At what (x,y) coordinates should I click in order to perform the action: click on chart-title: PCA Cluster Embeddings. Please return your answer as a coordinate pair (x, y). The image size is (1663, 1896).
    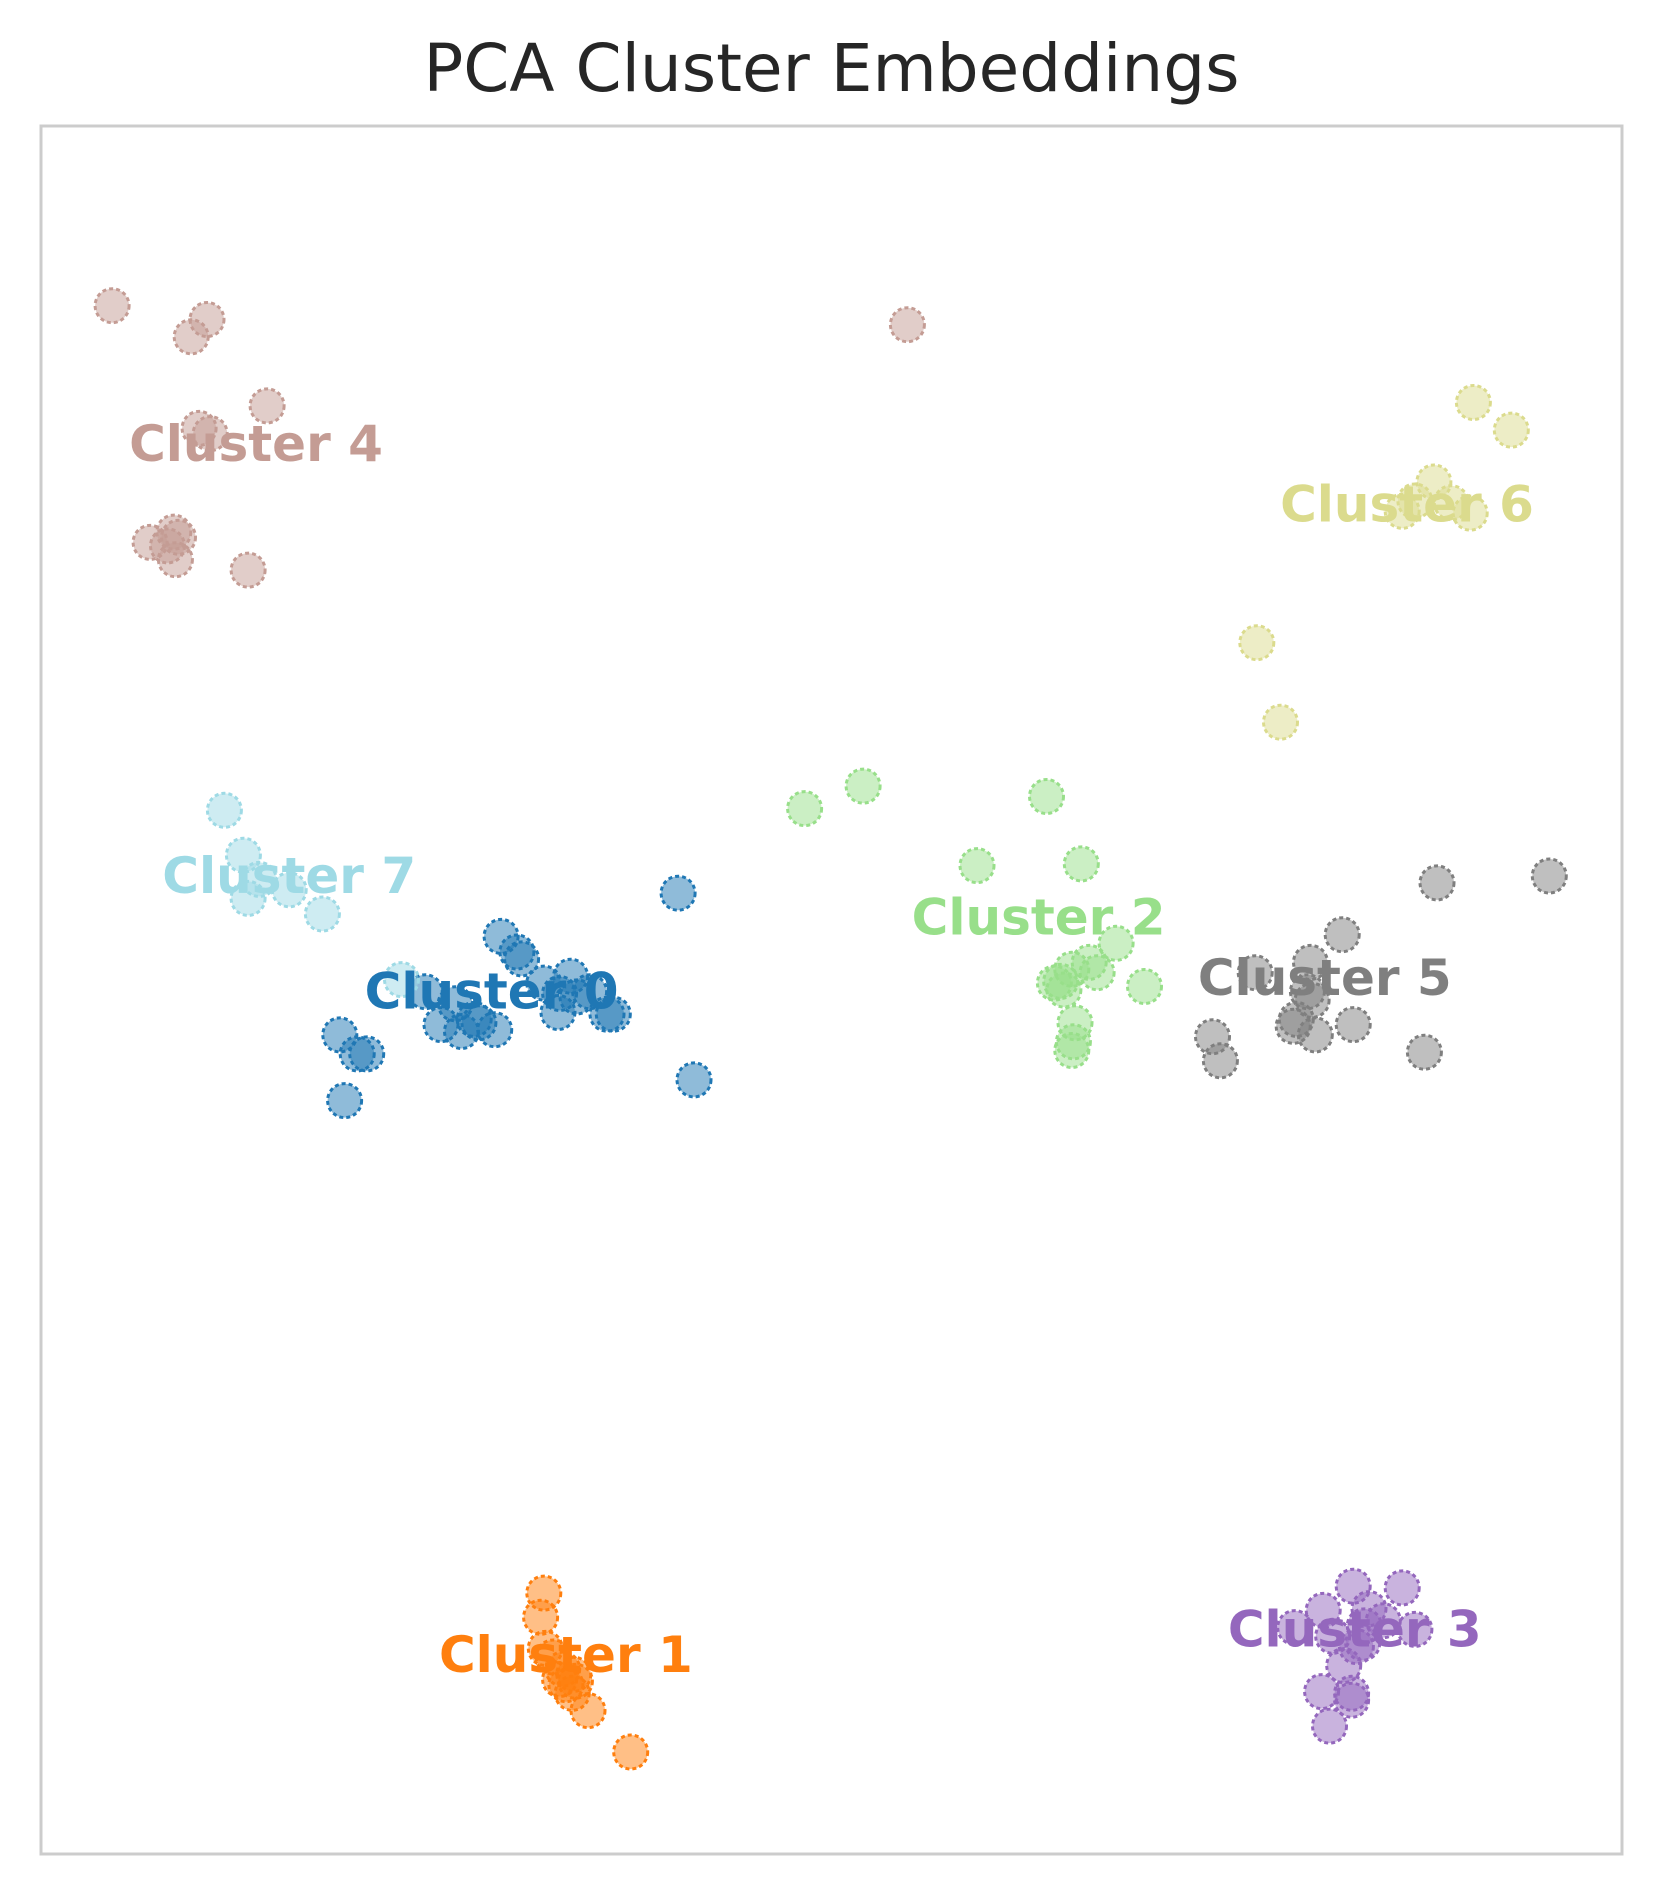
    Looking at the image, I should click on (831, 68).